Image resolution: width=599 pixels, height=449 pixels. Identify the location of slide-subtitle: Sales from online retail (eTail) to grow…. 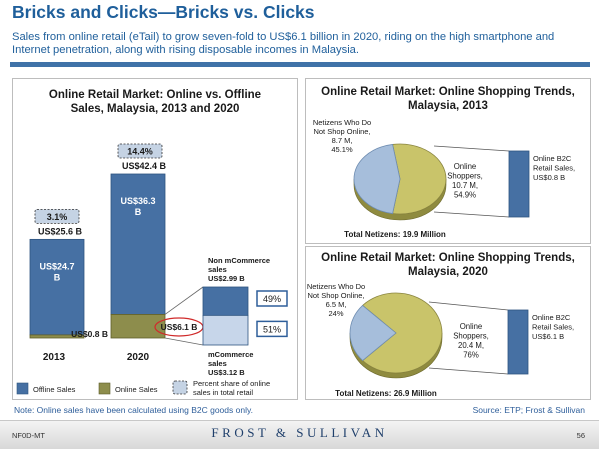
(283, 43).